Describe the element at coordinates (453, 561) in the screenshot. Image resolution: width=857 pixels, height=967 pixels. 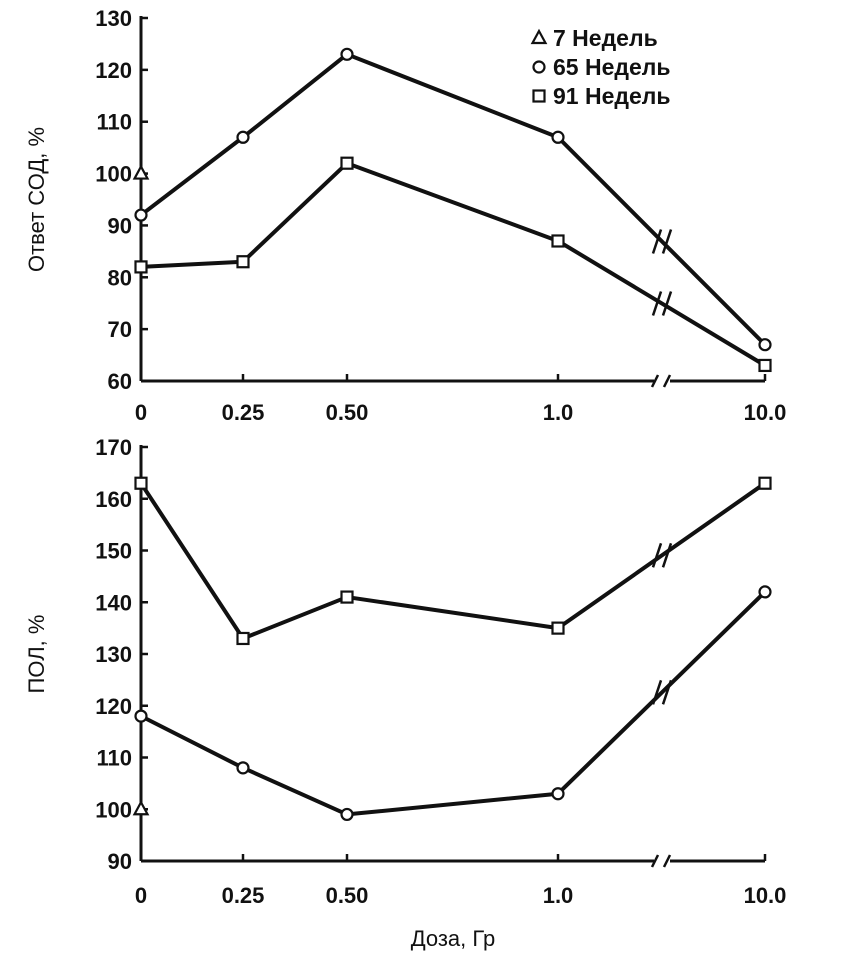
I see `series-line-square` at that location.